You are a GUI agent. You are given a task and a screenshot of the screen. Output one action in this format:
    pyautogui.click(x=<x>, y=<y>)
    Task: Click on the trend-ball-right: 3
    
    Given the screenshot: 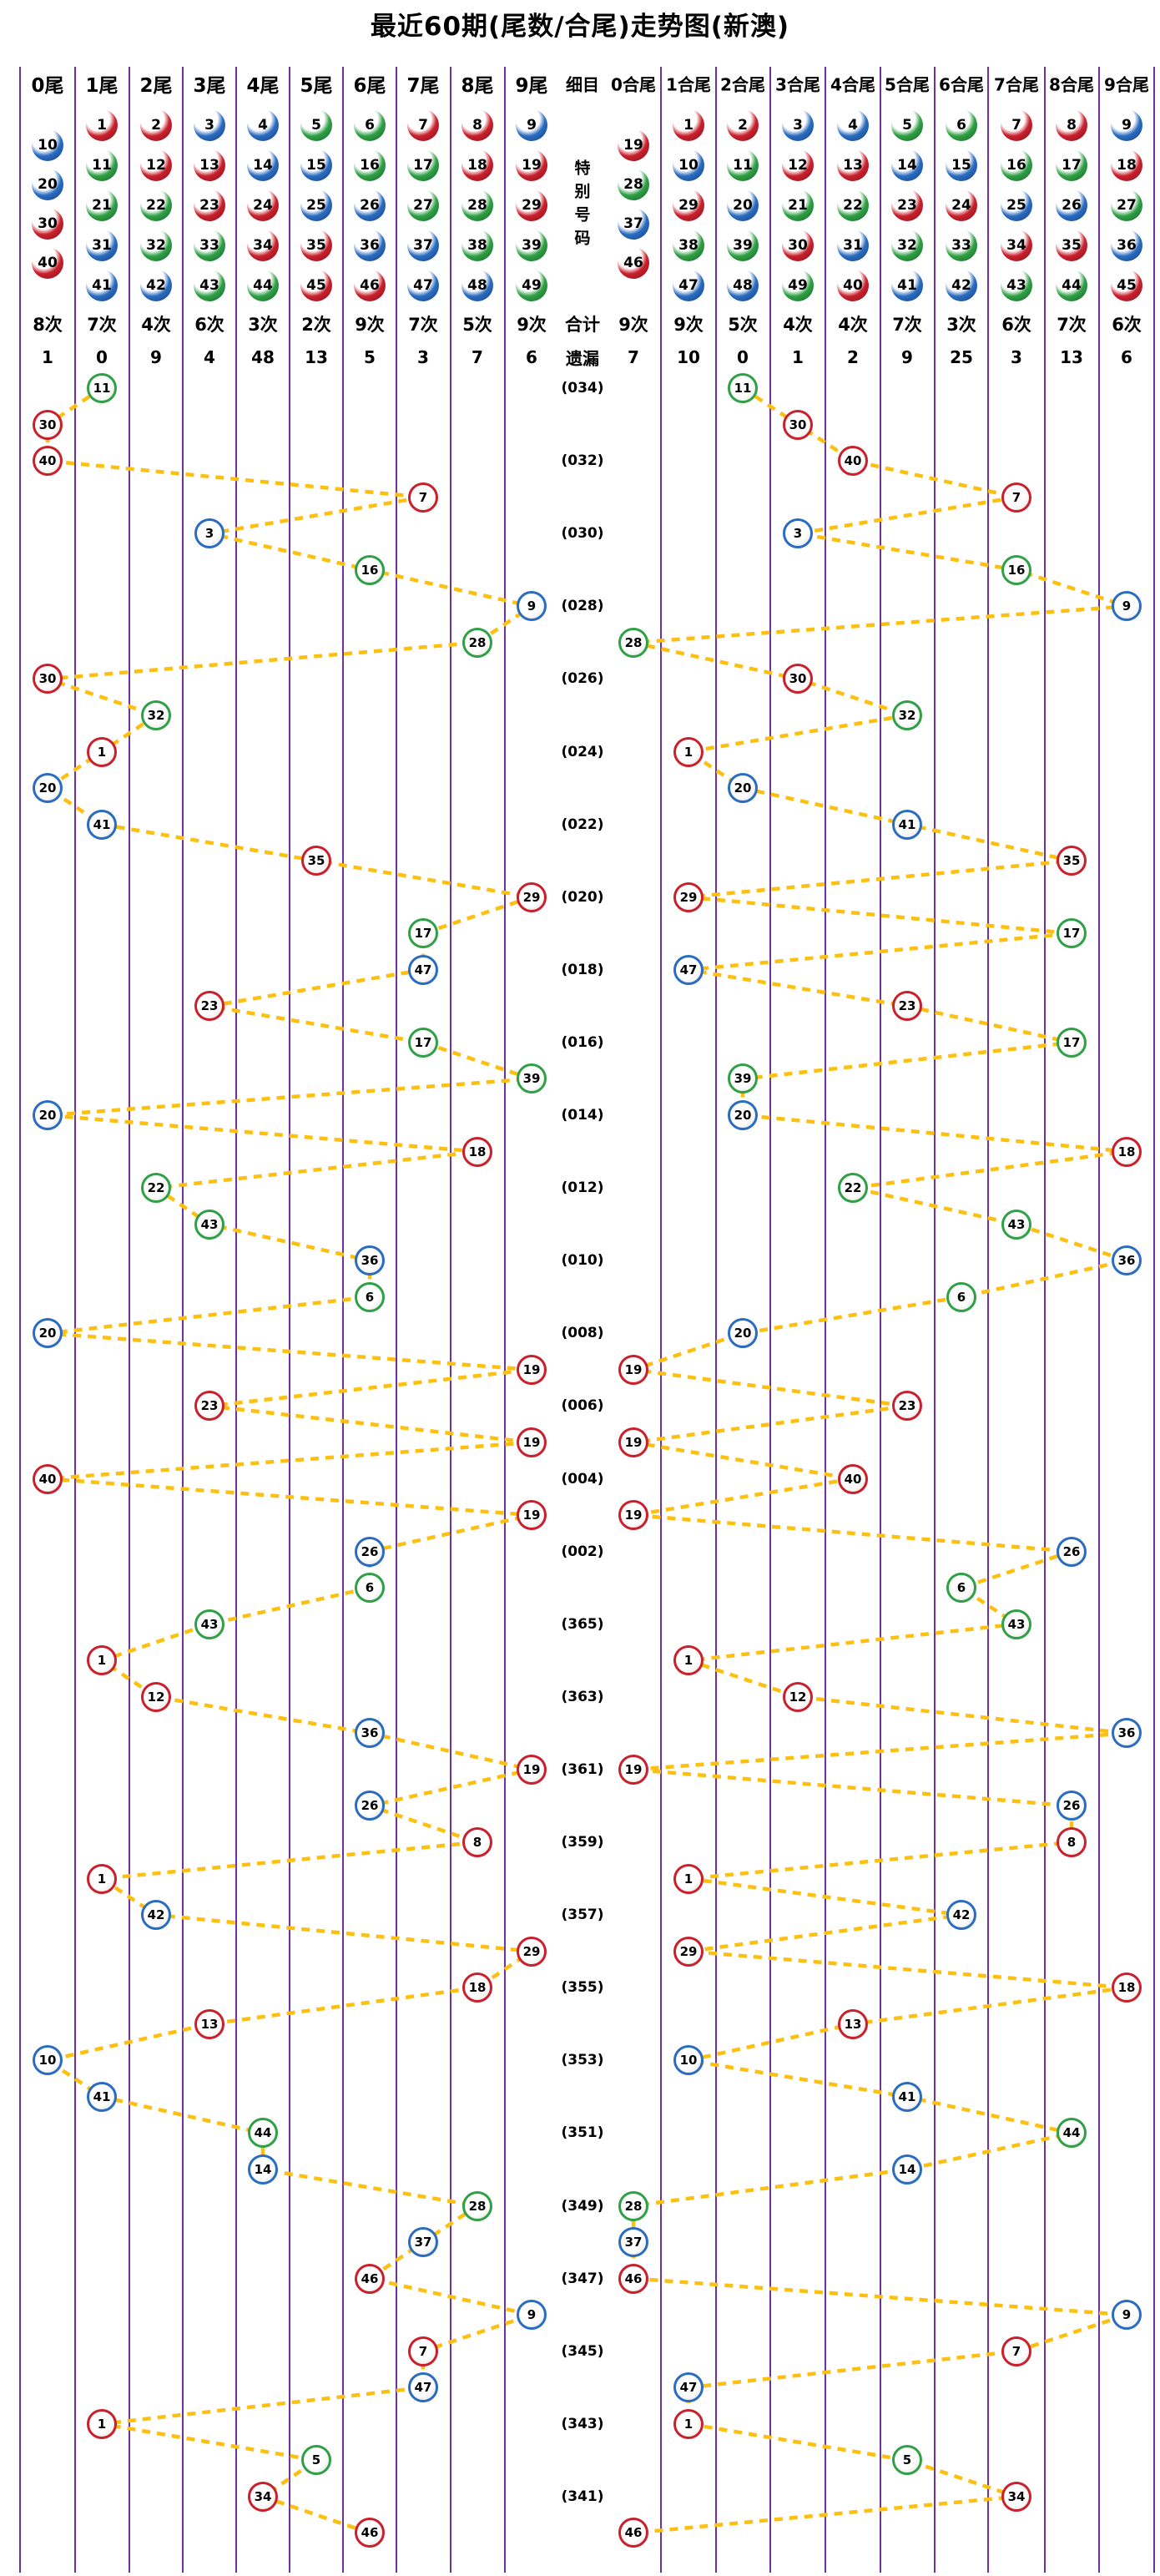 What is the action you would take?
    pyautogui.click(x=798, y=533)
    